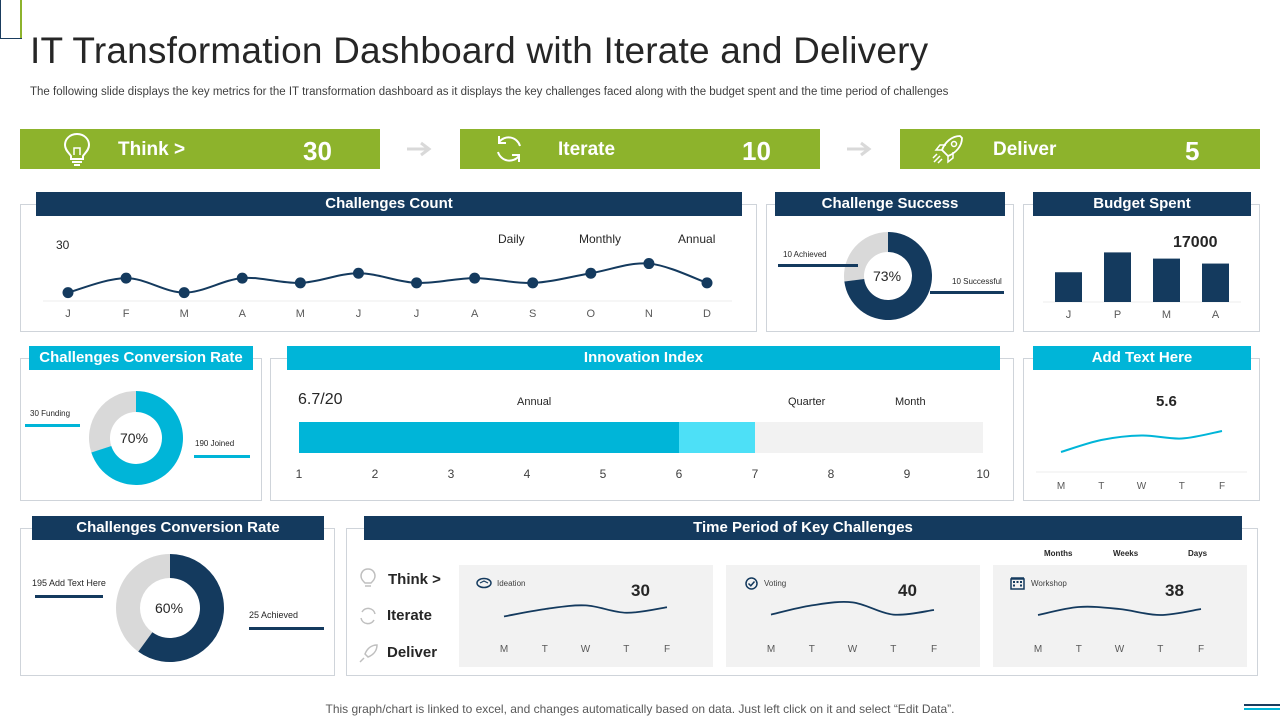  What do you see at coordinates (21, 19) in the screenshot?
I see `corner-accent-green` at bounding box center [21, 19].